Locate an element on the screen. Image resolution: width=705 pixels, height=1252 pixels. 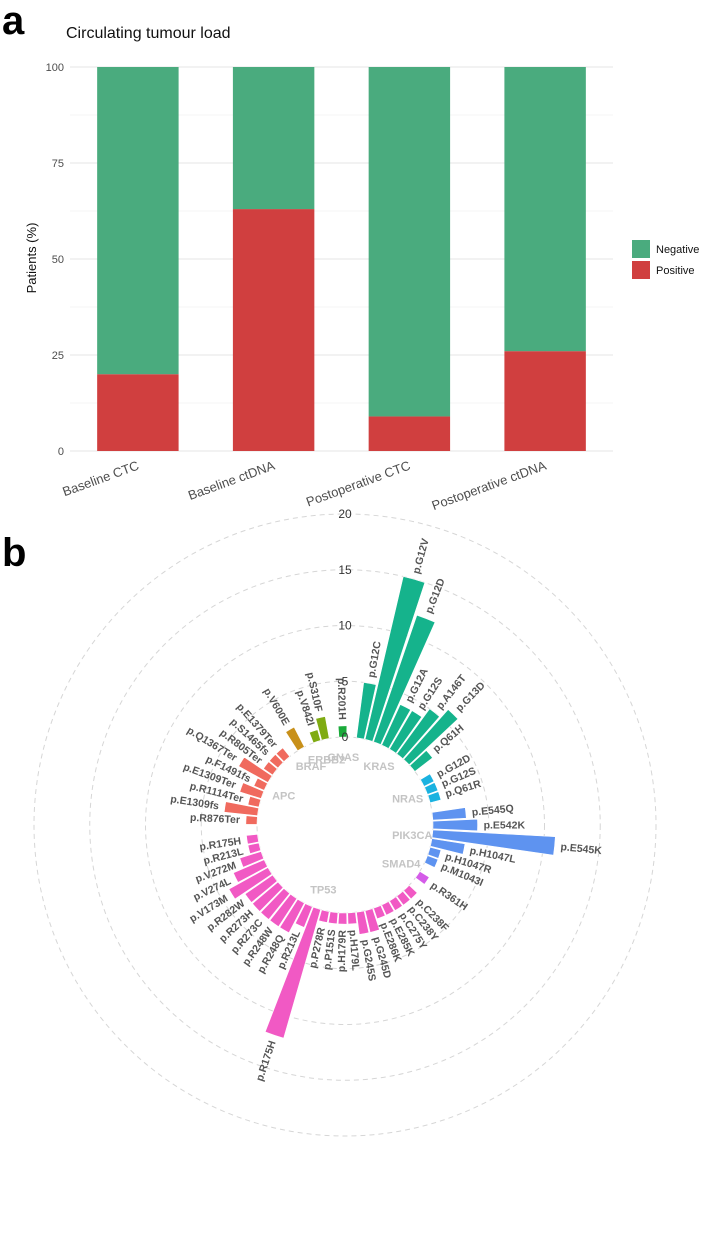
bar-tp53-p-g245d is located at coordinates (372, 920).